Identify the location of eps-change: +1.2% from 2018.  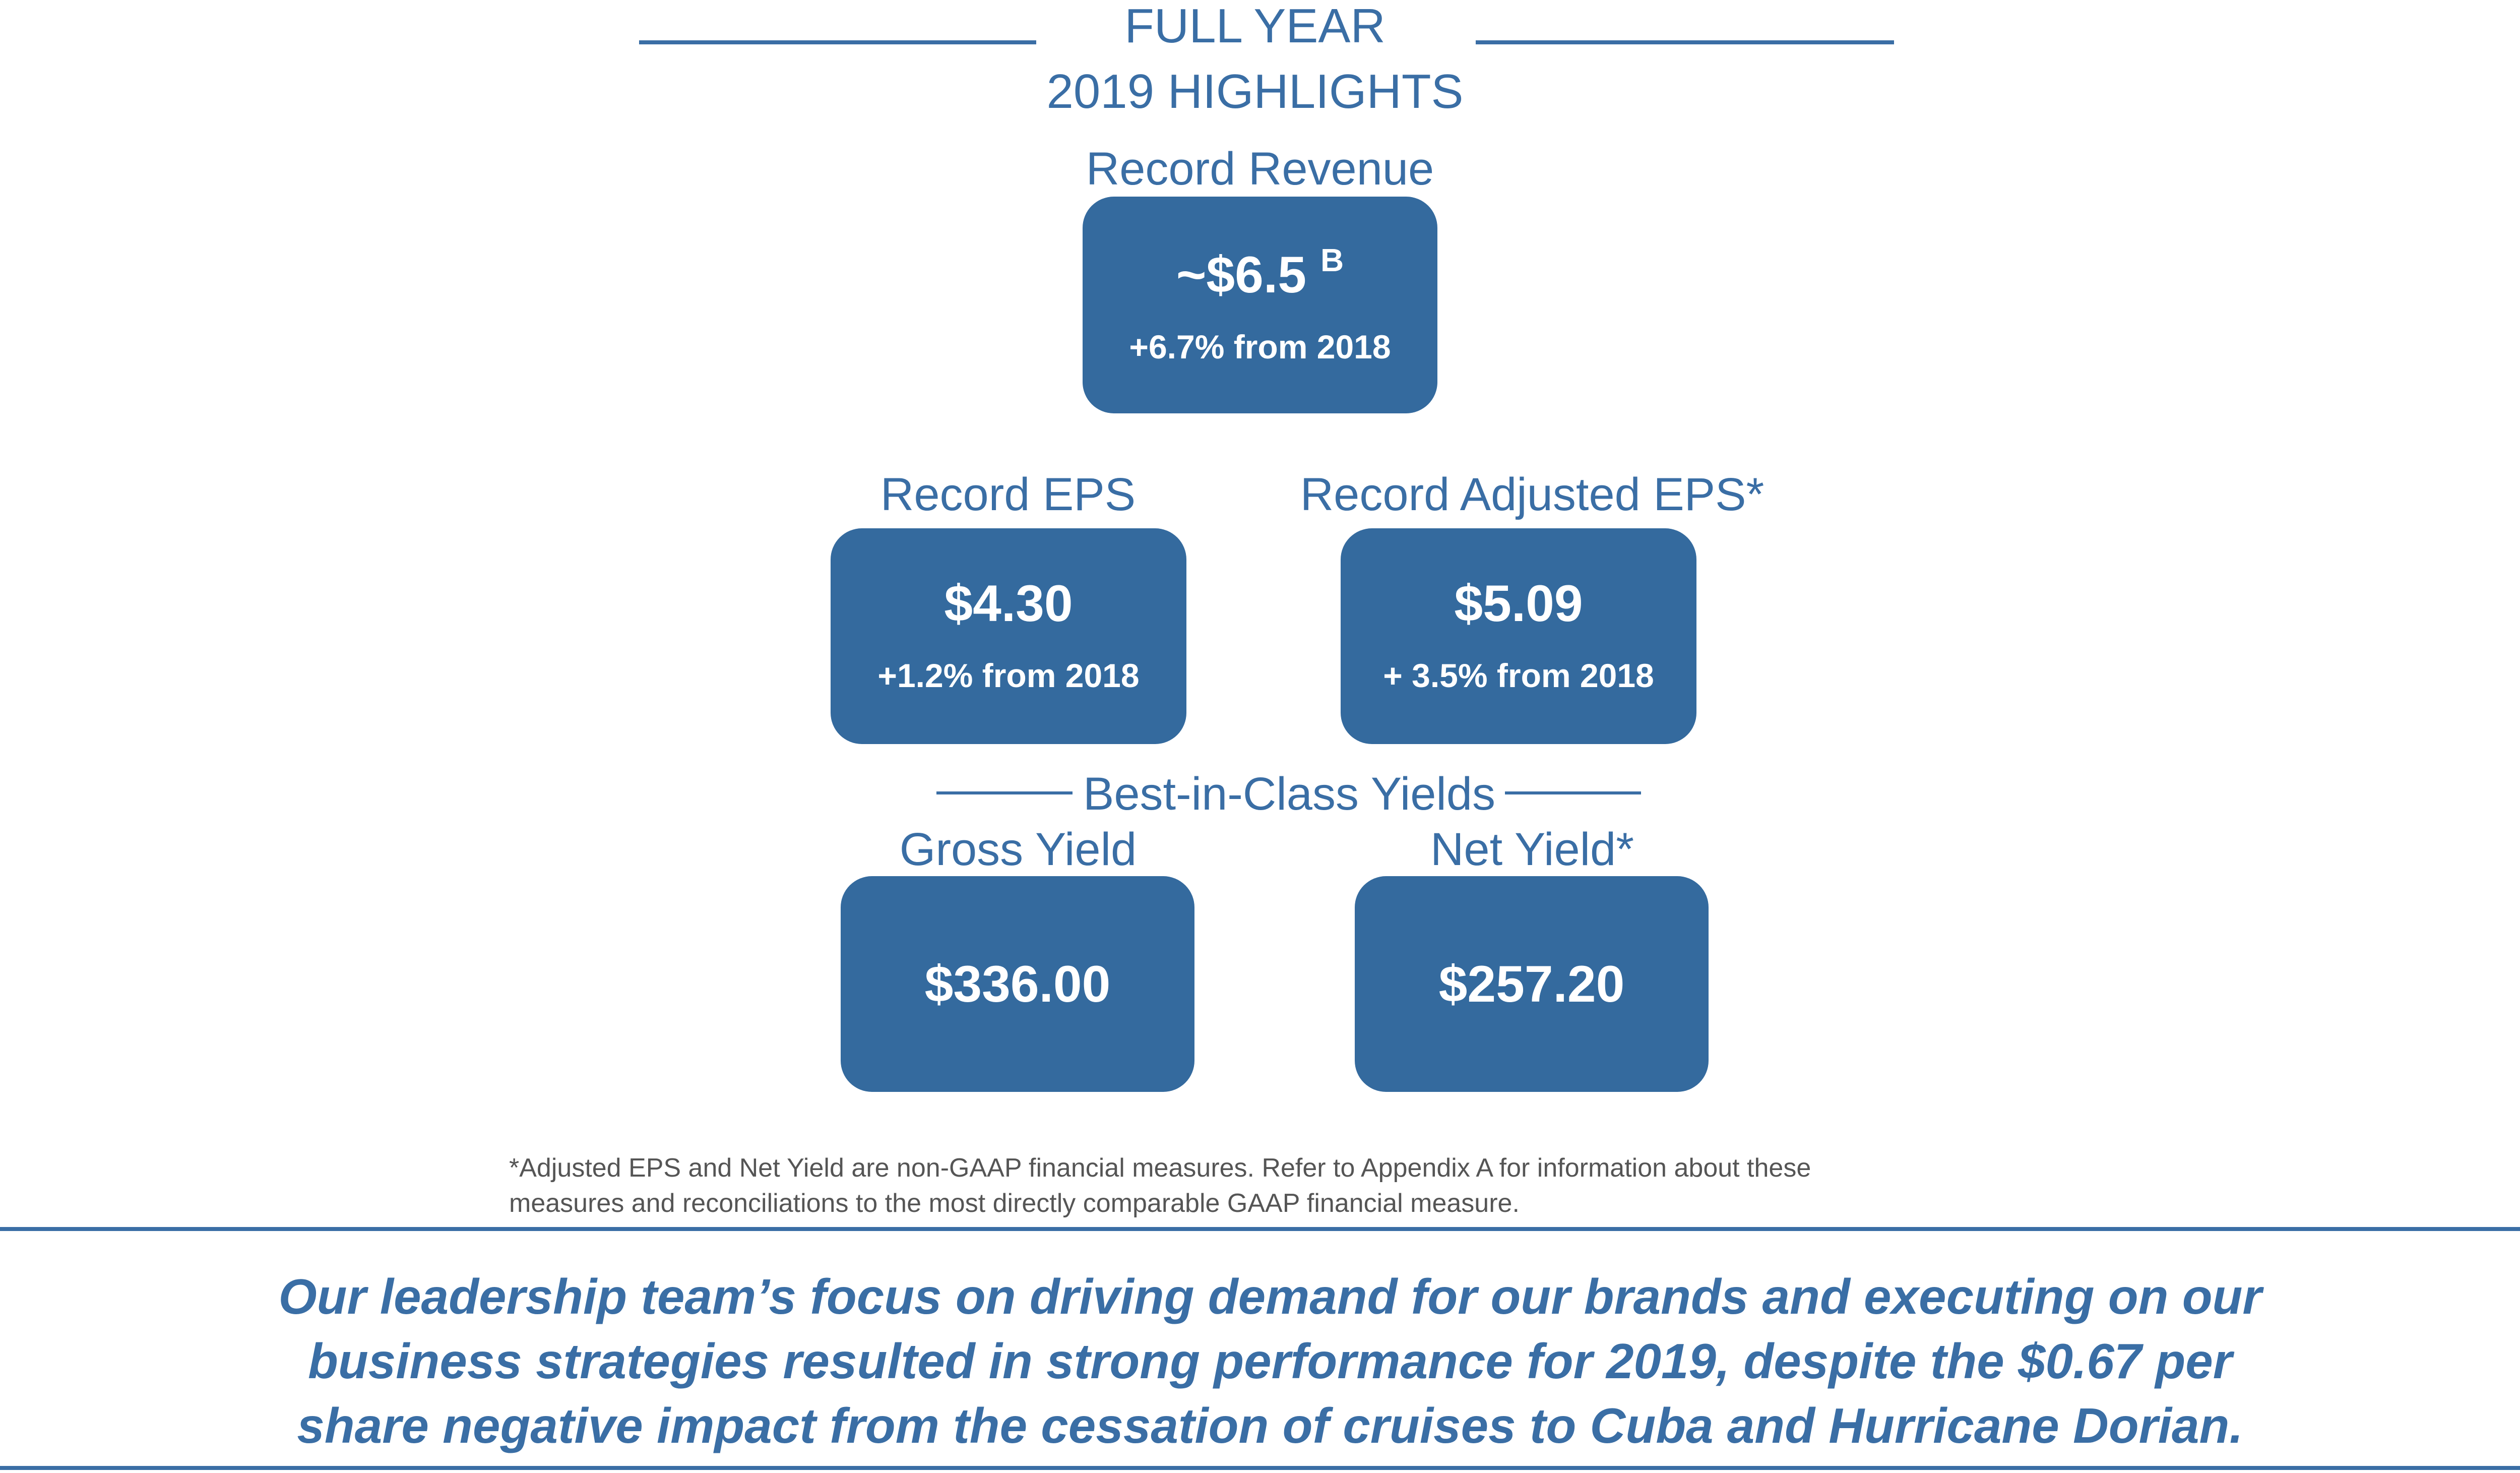
(1009, 675).